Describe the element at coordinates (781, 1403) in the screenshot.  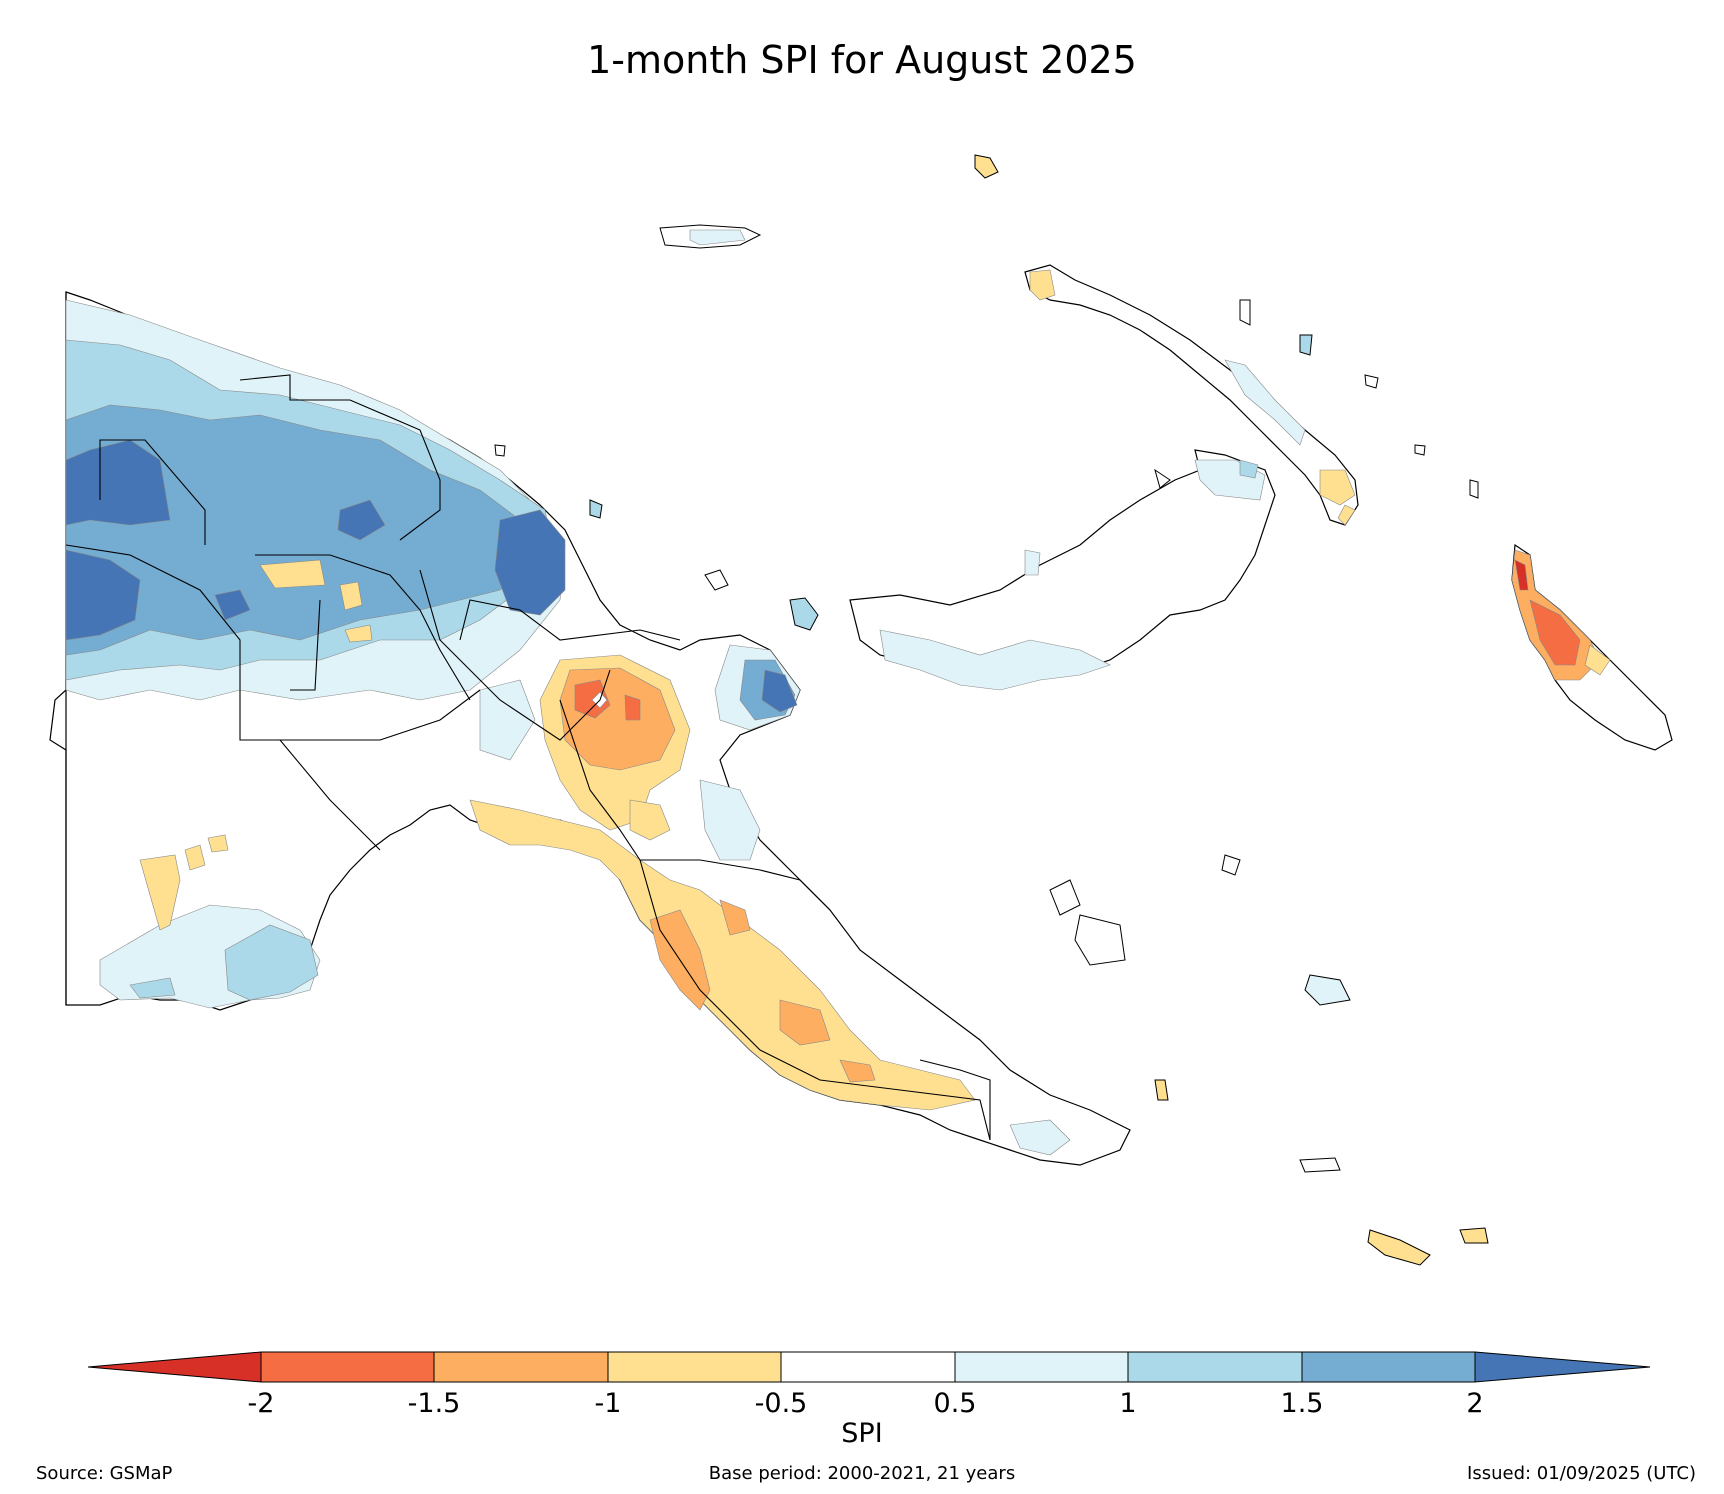
I see `colorbar-tick: -0.5` at that location.